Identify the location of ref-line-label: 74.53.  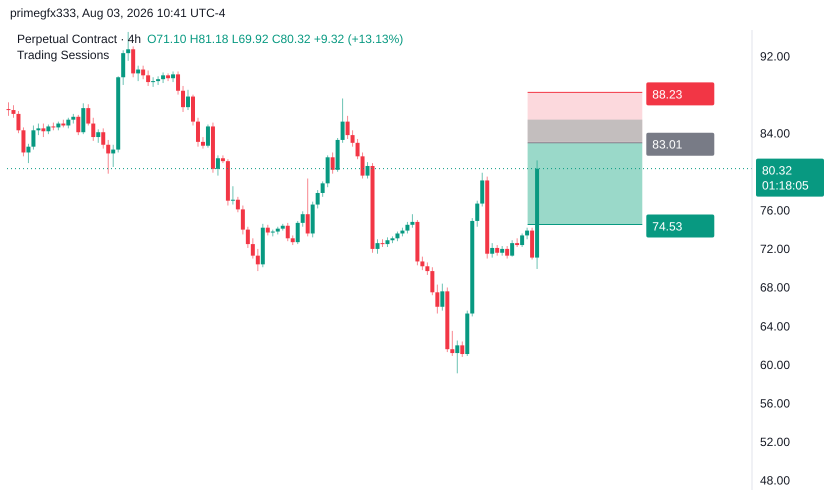
(667, 227).